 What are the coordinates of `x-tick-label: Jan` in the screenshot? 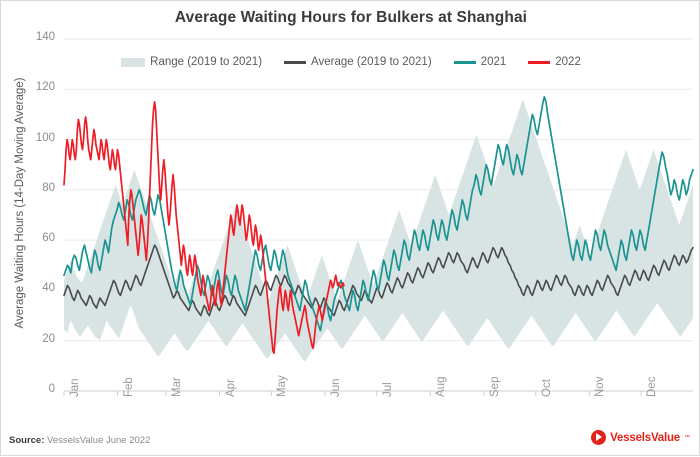 It's located at (75, 387).